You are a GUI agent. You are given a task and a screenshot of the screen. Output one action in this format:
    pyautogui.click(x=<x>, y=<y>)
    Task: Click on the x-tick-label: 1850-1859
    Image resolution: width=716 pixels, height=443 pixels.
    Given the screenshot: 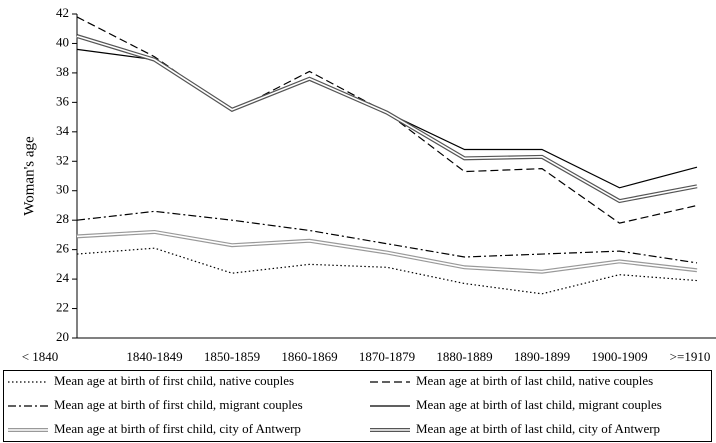 What is the action you would take?
    pyautogui.click(x=232, y=356)
    